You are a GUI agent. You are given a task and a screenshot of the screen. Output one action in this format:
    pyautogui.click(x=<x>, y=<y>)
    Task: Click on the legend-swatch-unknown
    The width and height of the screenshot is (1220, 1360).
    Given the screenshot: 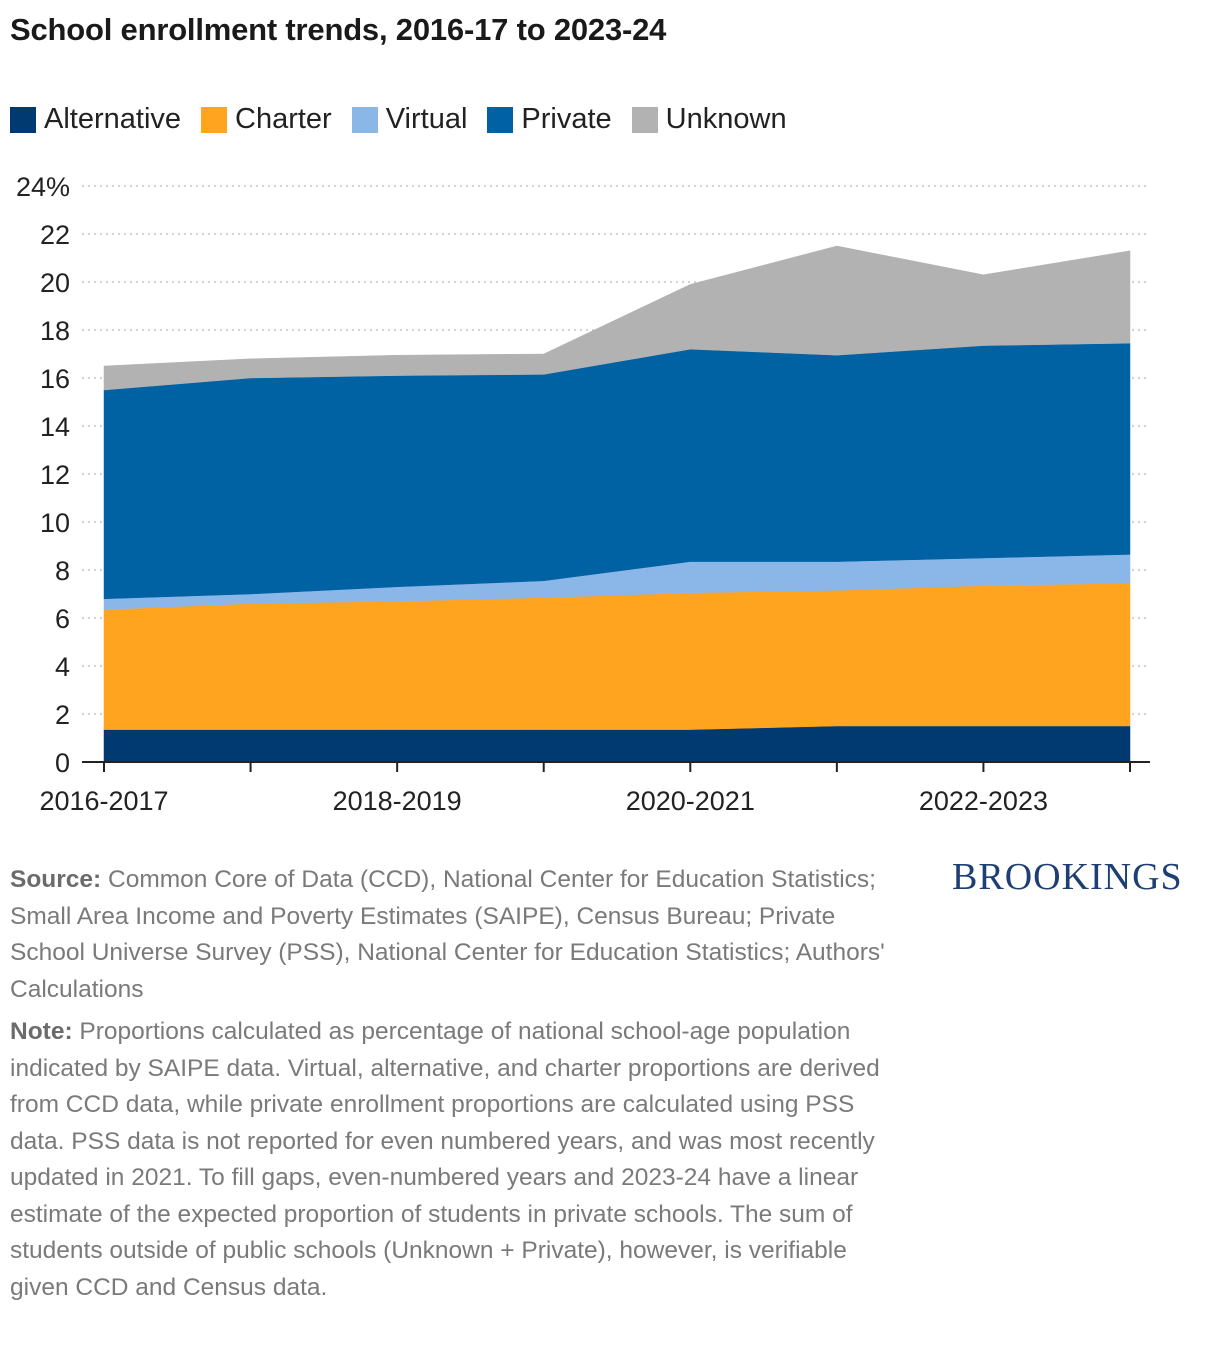 What is the action you would take?
    pyautogui.click(x=644, y=119)
    